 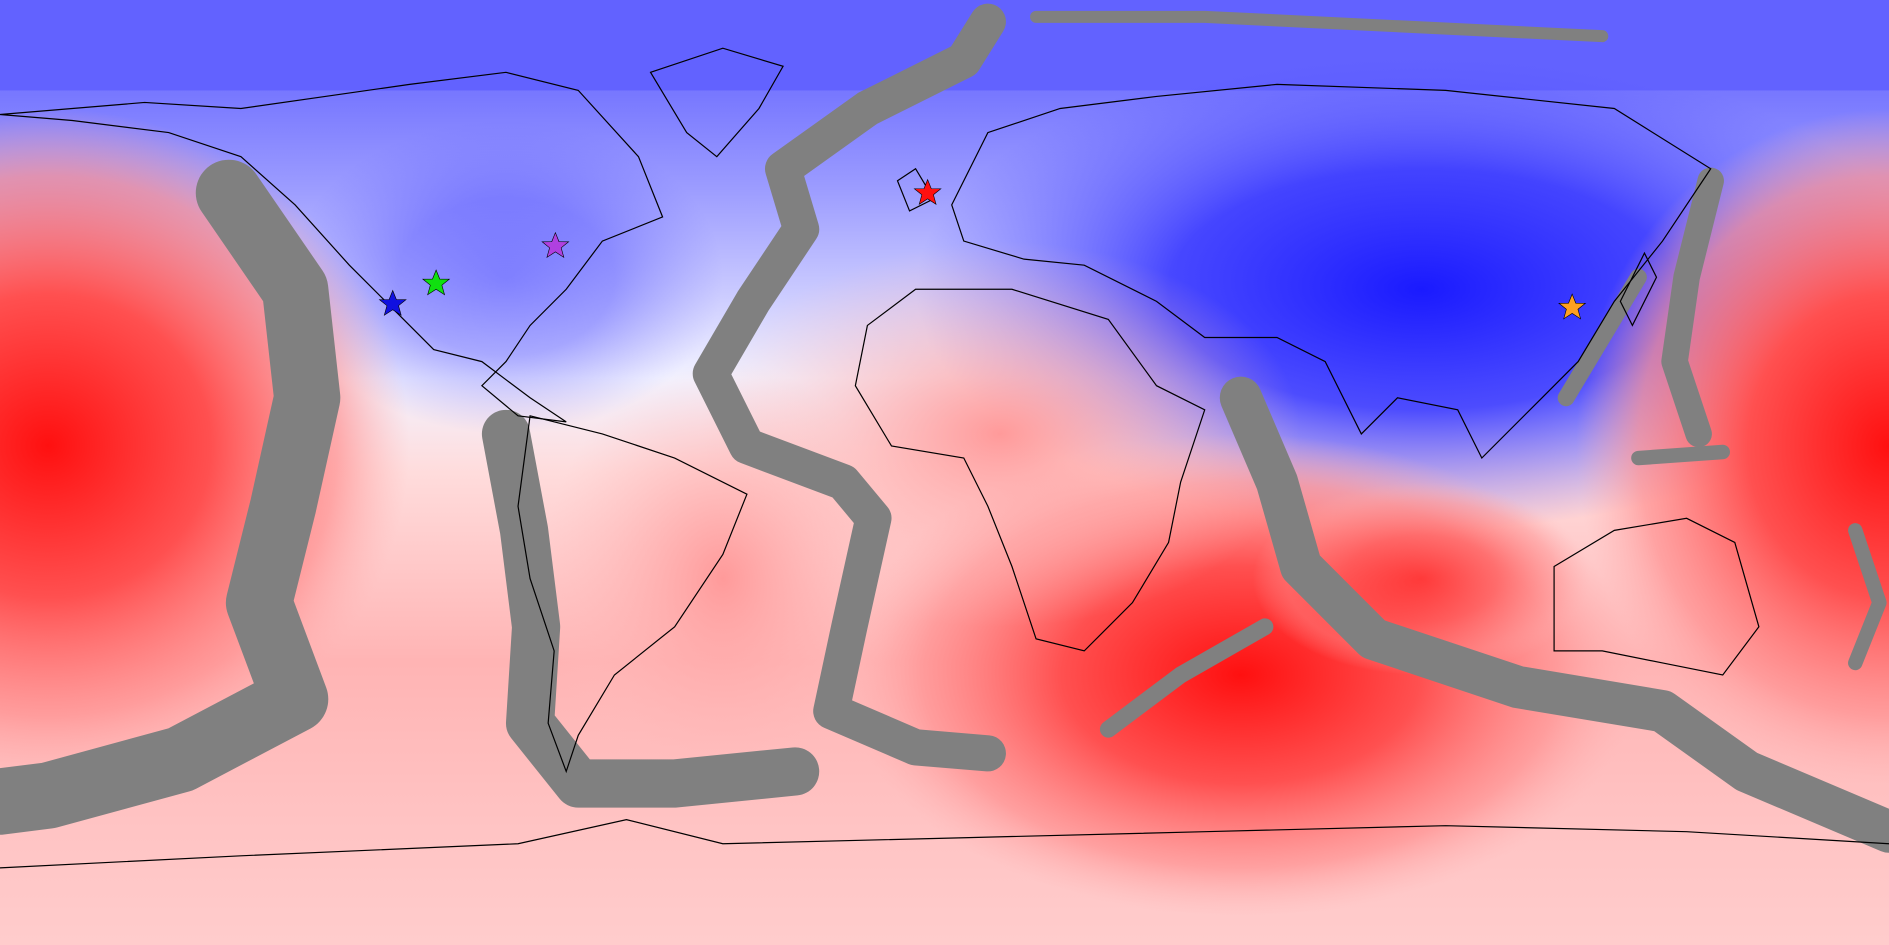 I want to click on coastline-north-america, so click(x=332, y=247).